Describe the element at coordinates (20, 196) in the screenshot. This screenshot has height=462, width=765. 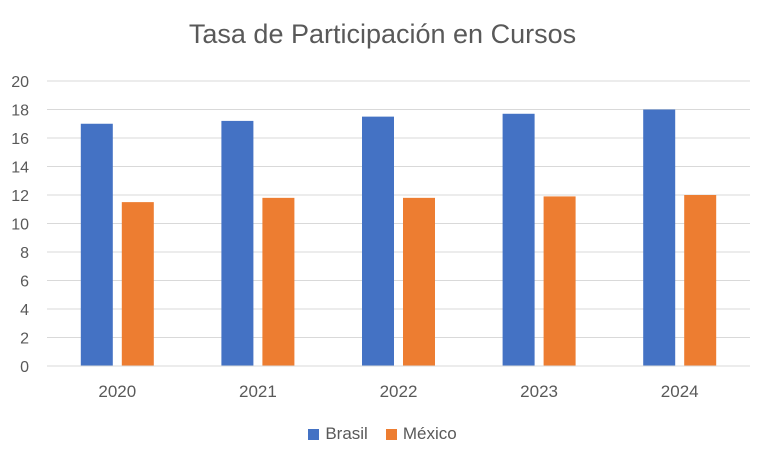
I see `y-tick-label: 12` at that location.